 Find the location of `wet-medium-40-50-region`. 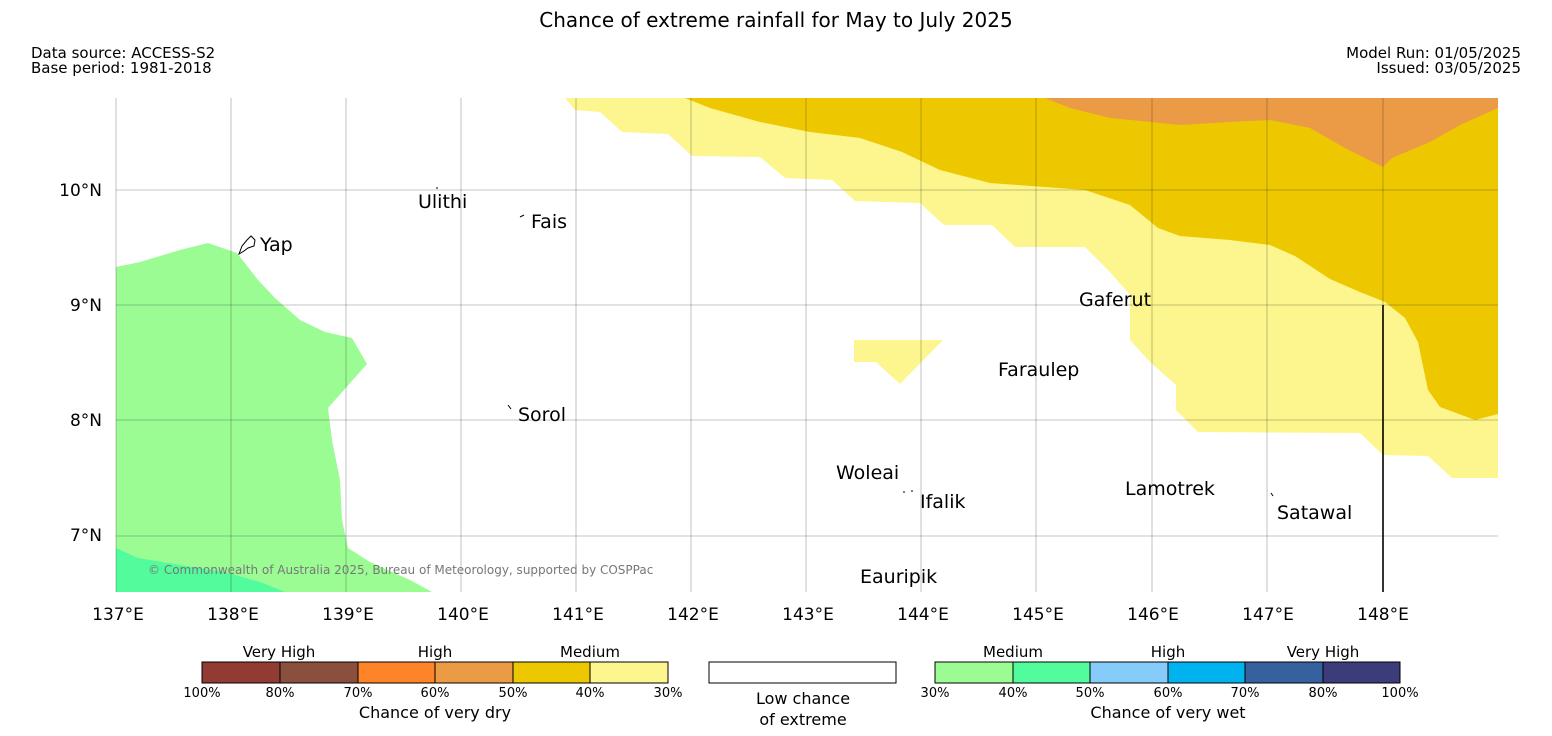

wet-medium-40-50-region is located at coordinates (200, 570).